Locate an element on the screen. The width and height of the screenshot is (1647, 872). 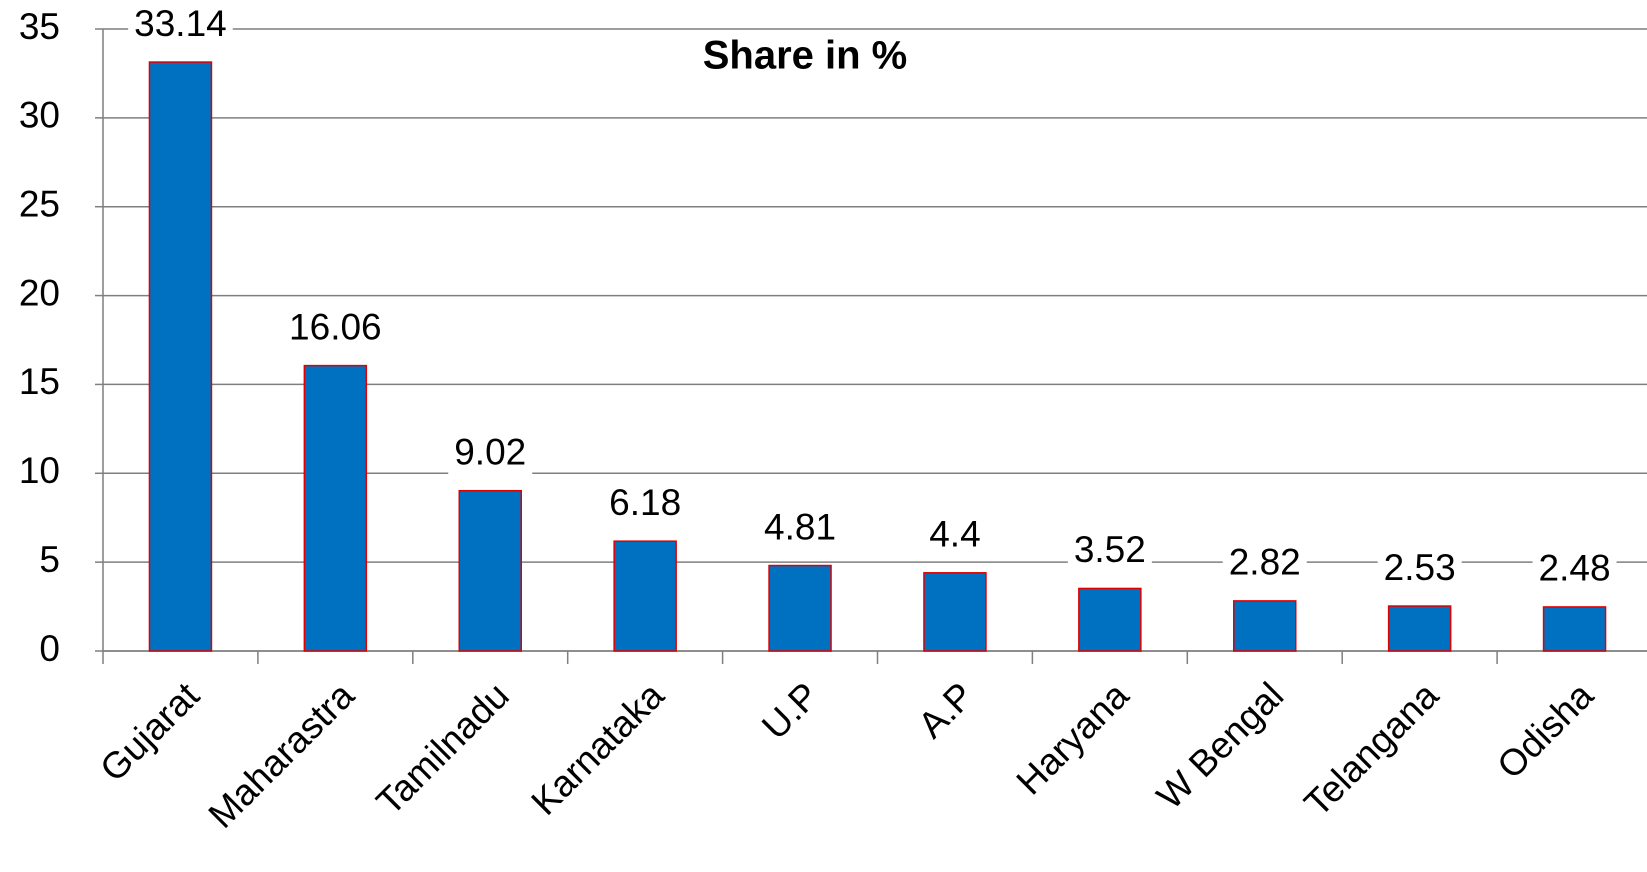
y-tick-label: 20 is located at coordinates (39, 292).